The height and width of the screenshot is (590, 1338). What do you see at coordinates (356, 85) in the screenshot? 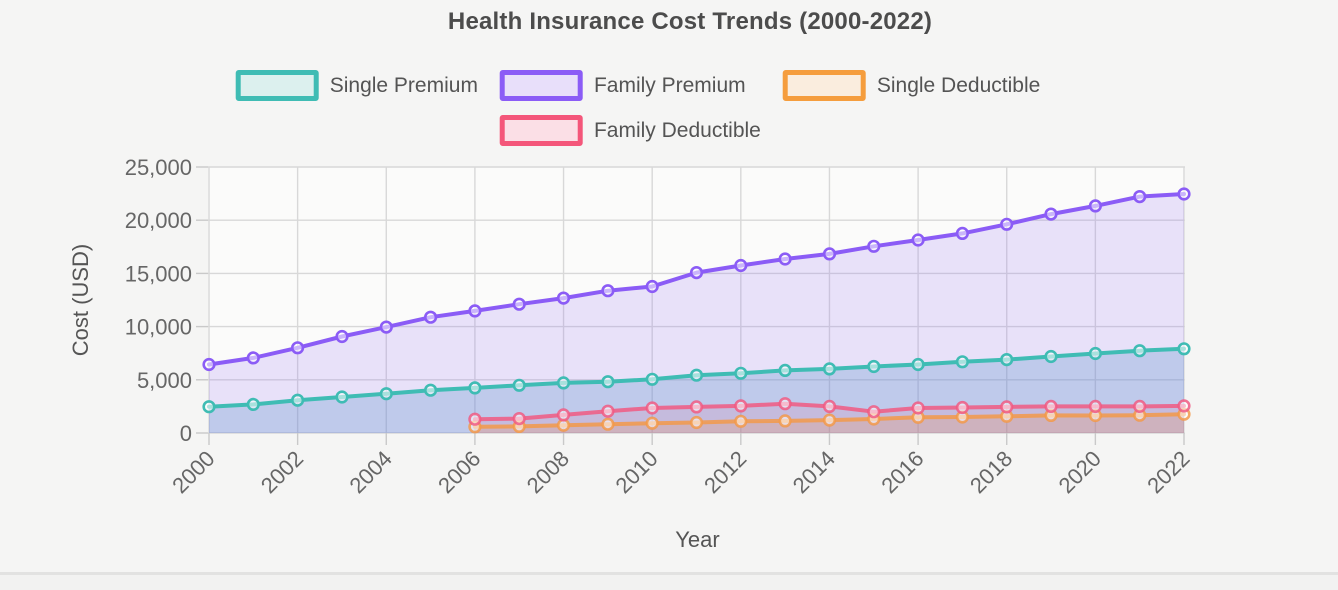
I see `legend-item-single-premium: Single Premium` at bounding box center [356, 85].